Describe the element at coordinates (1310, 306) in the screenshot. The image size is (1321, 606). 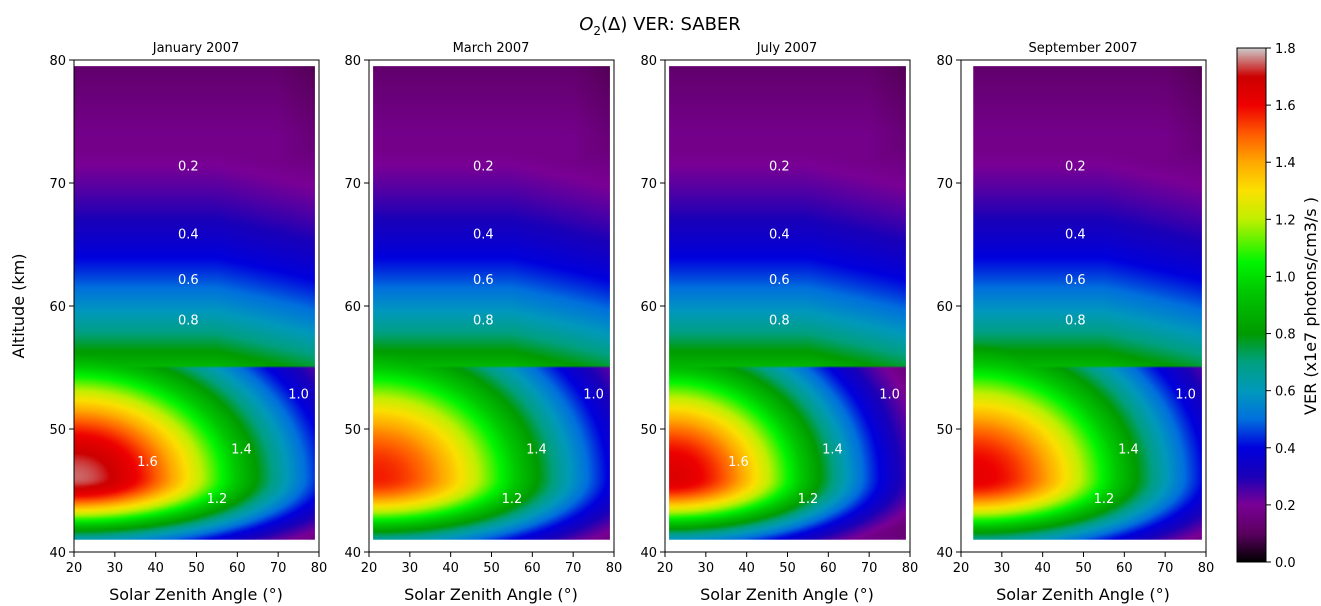
I see `colorbar-label: VER (x1e7 photons/cm3/s )` at that location.